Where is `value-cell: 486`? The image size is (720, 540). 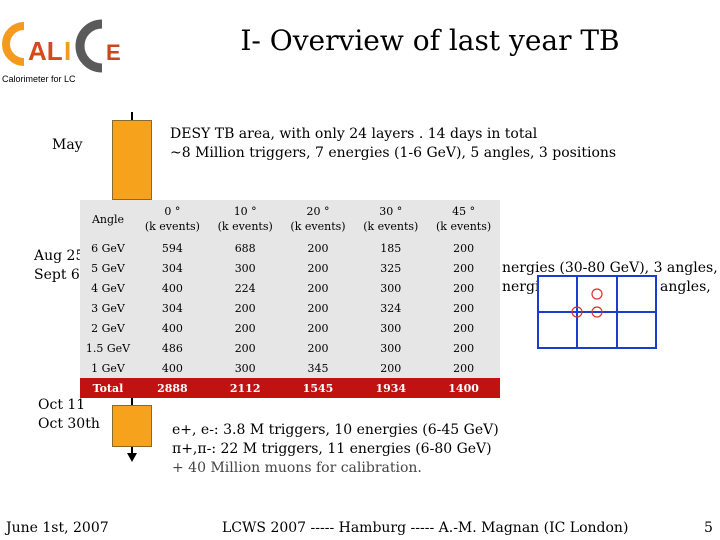 value-cell: 486 is located at coordinates (172, 348).